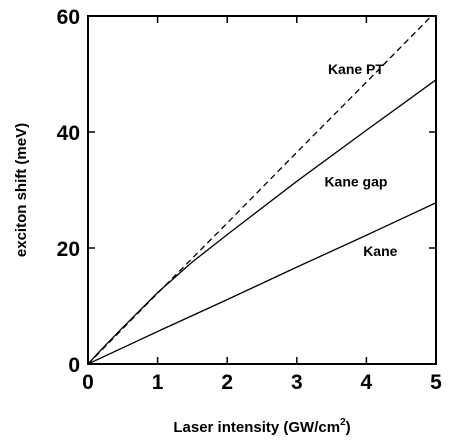  I want to click on x-tick-label-4: 4, so click(367, 382).